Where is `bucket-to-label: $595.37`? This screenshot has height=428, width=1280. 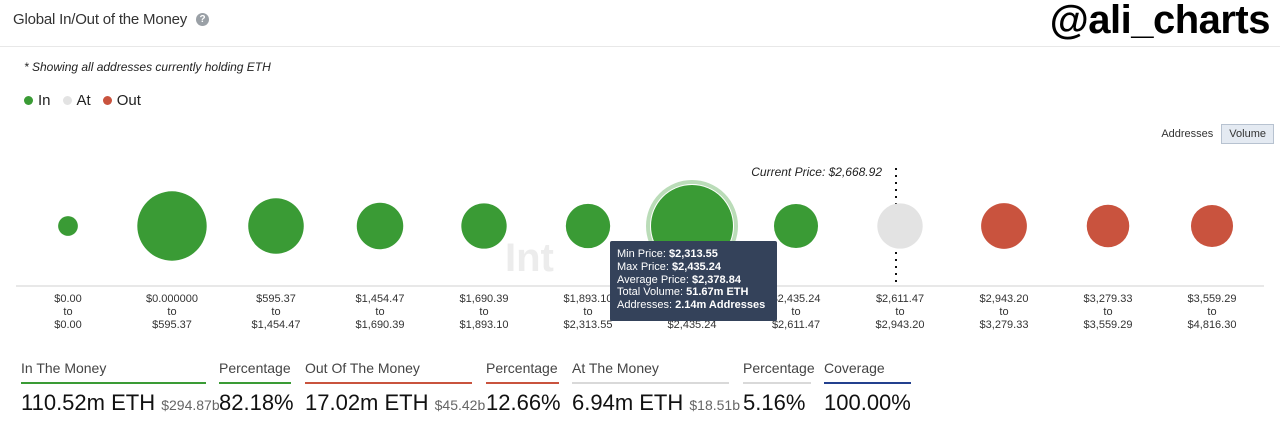 bucket-to-label: $595.37 is located at coordinates (172, 325).